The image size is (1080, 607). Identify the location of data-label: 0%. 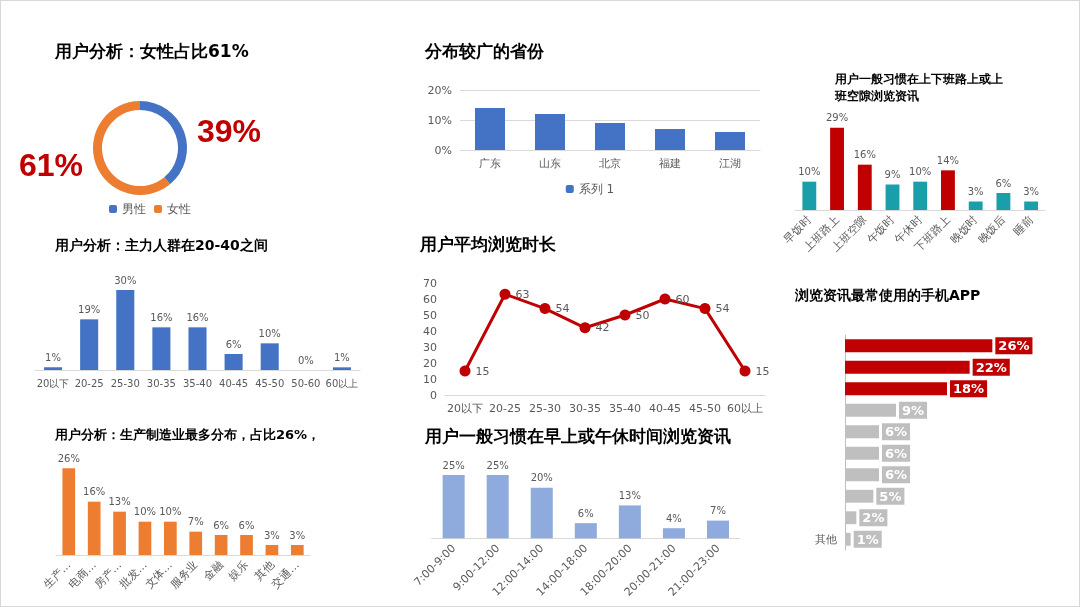
(305, 360).